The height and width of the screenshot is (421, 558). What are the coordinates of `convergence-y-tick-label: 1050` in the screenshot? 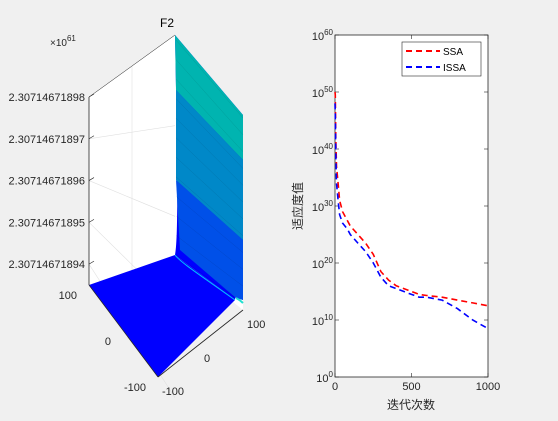 It's located at (323, 92).